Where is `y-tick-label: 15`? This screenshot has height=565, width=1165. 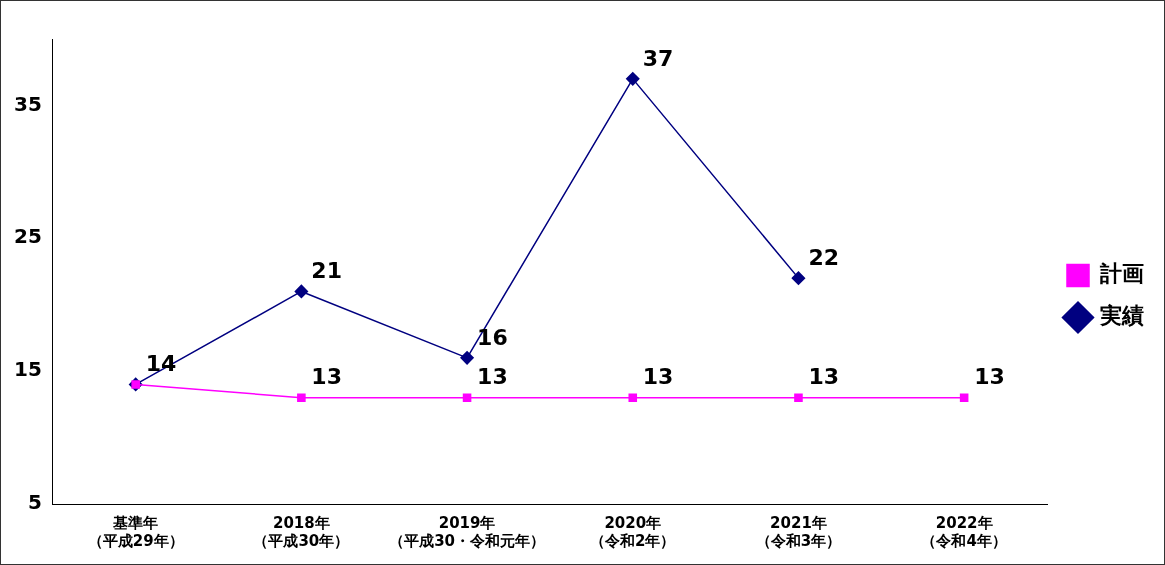 y-tick-label: 15 is located at coordinates (27, 369).